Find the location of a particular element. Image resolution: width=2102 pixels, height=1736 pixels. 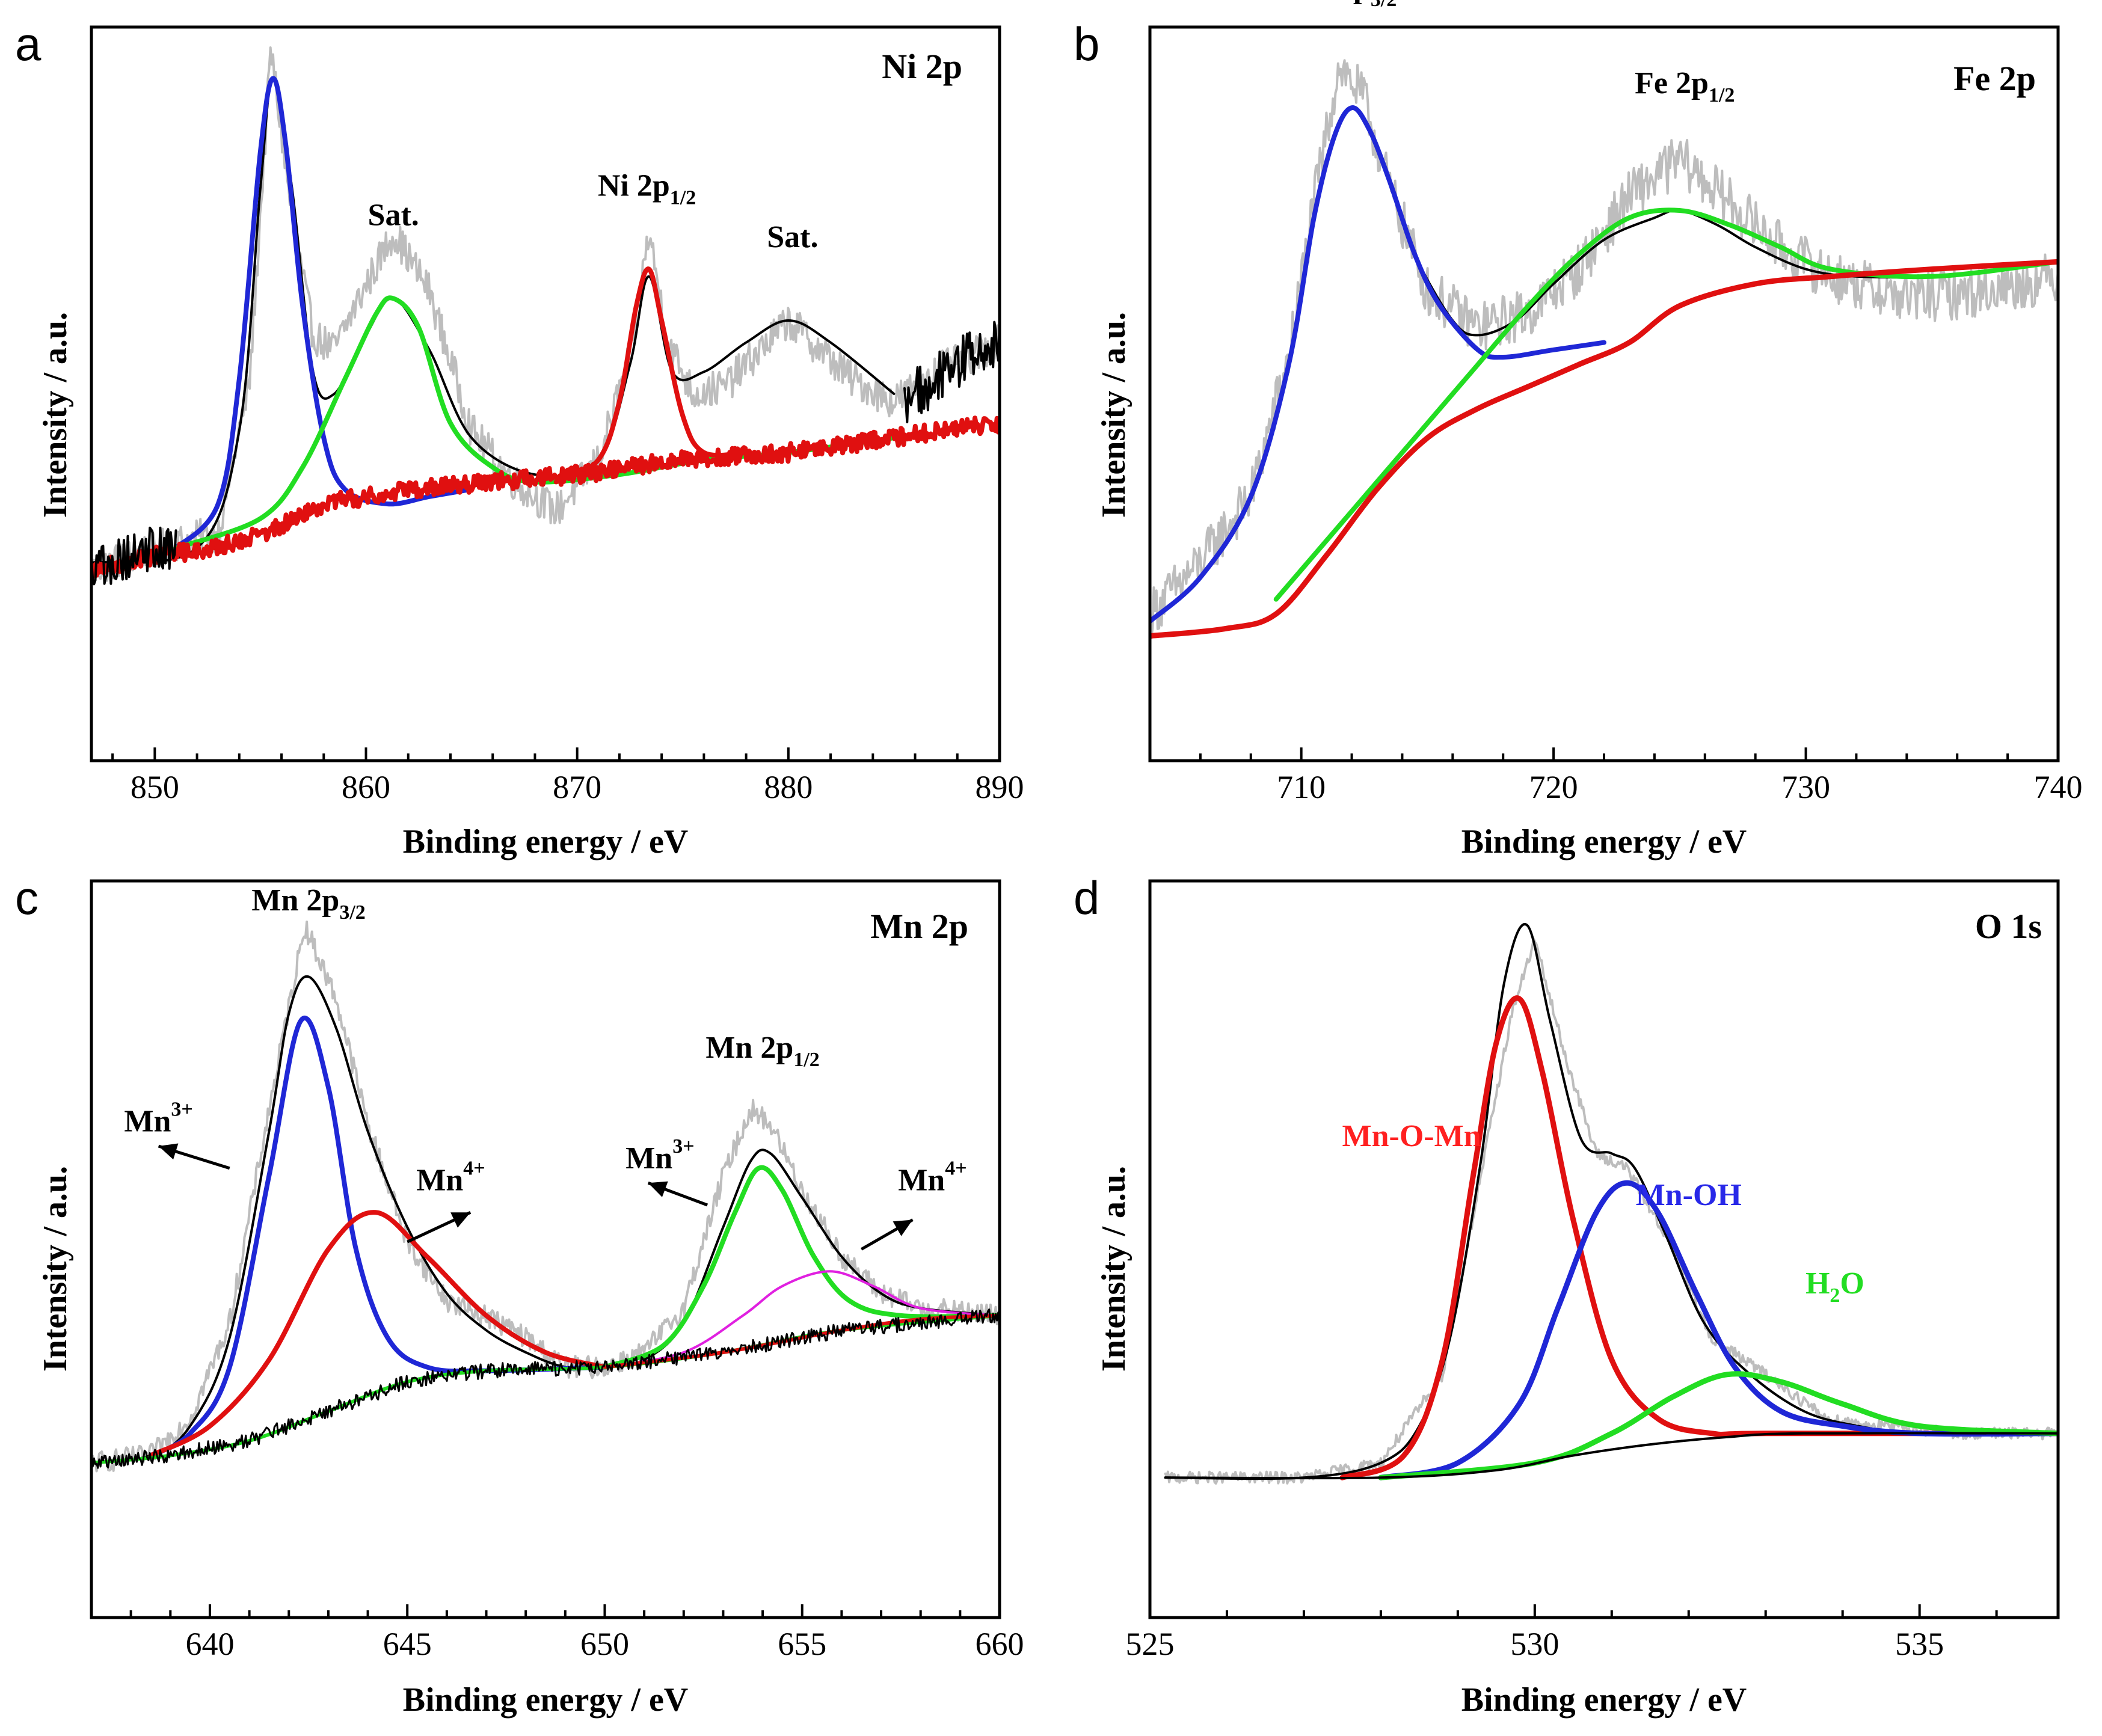

panel-b-series-group is located at coordinates (1604, 350).